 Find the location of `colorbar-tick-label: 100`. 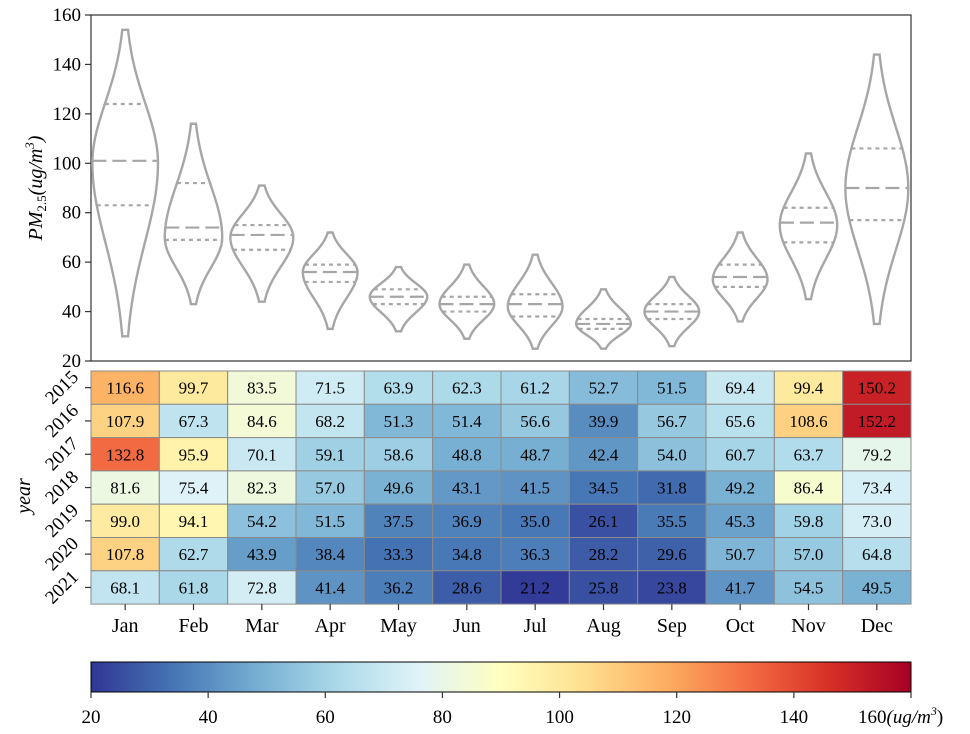

colorbar-tick-label: 100 is located at coordinates (559, 717).